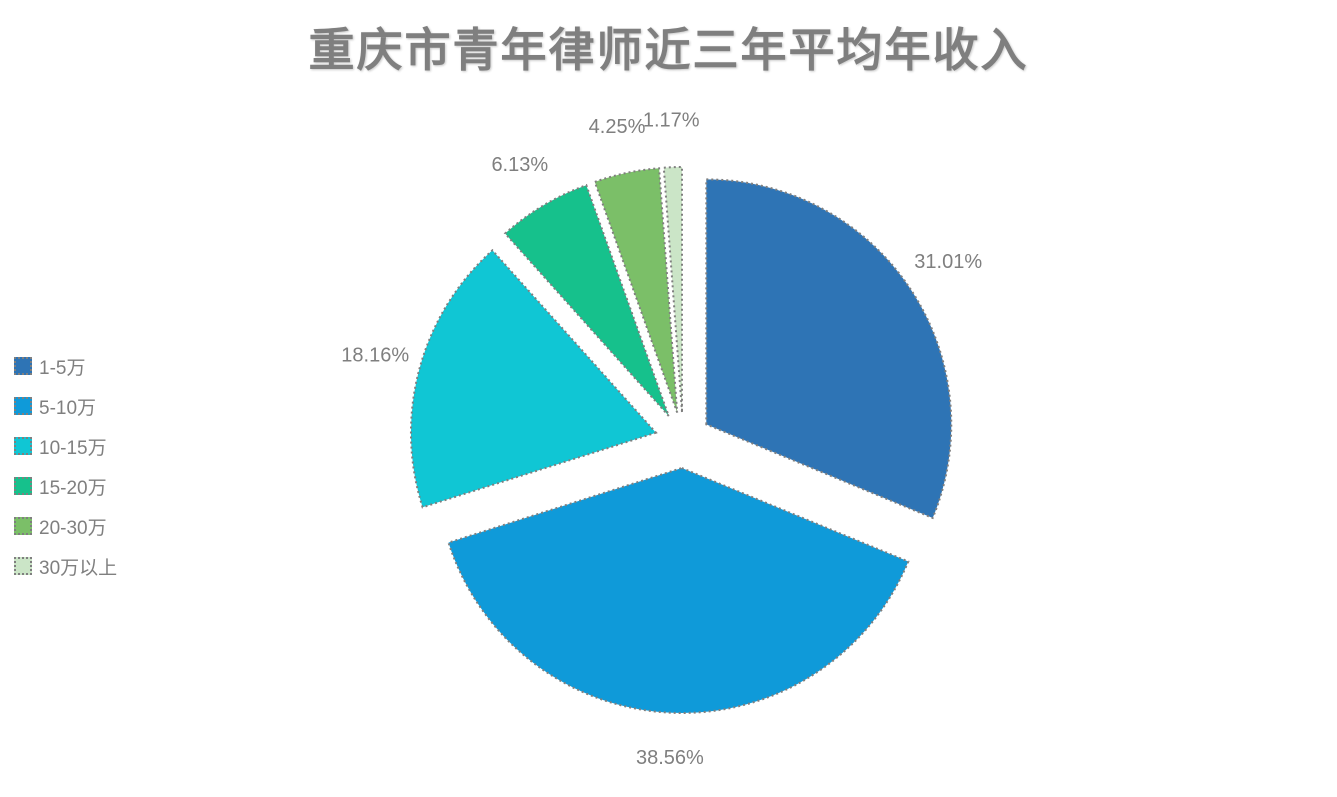  I want to click on legend-item-5: 30万以上, so click(65, 566).